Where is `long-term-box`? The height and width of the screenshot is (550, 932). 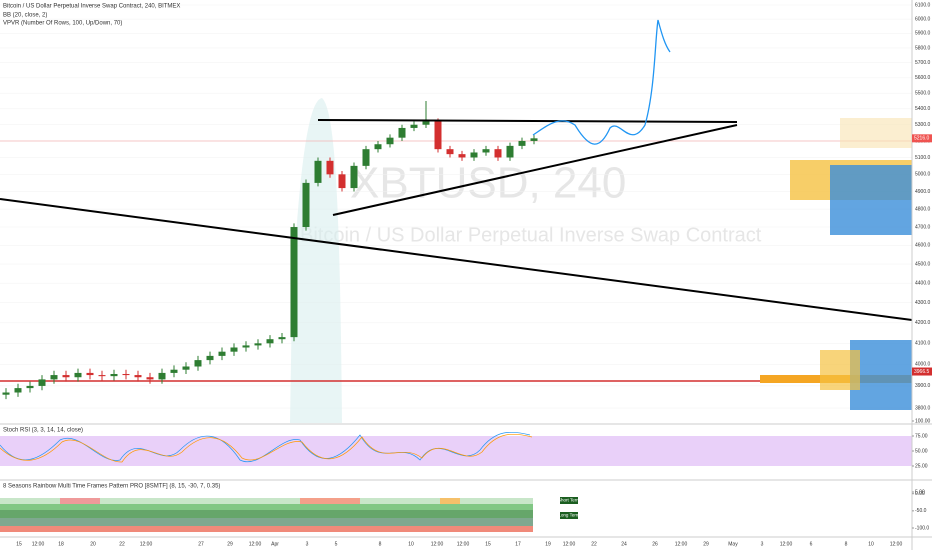 long-term-box is located at coordinates (569, 515).